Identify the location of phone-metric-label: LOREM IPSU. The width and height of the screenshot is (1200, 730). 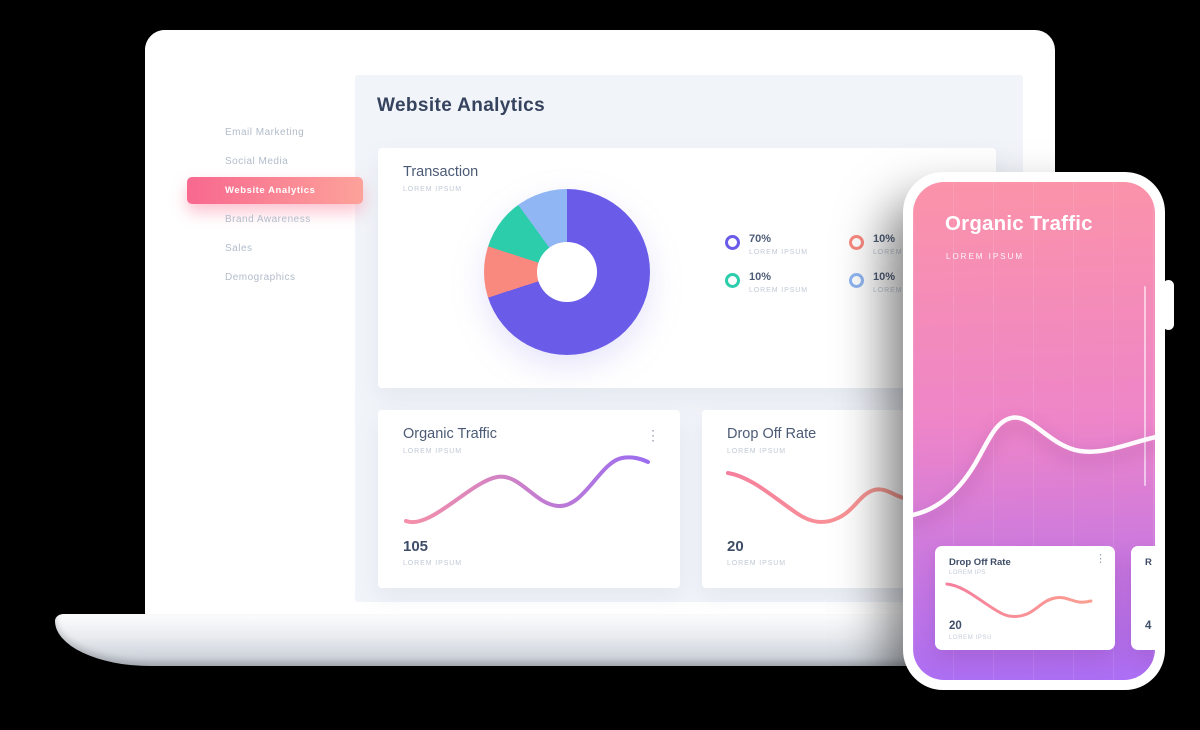
(971, 638).